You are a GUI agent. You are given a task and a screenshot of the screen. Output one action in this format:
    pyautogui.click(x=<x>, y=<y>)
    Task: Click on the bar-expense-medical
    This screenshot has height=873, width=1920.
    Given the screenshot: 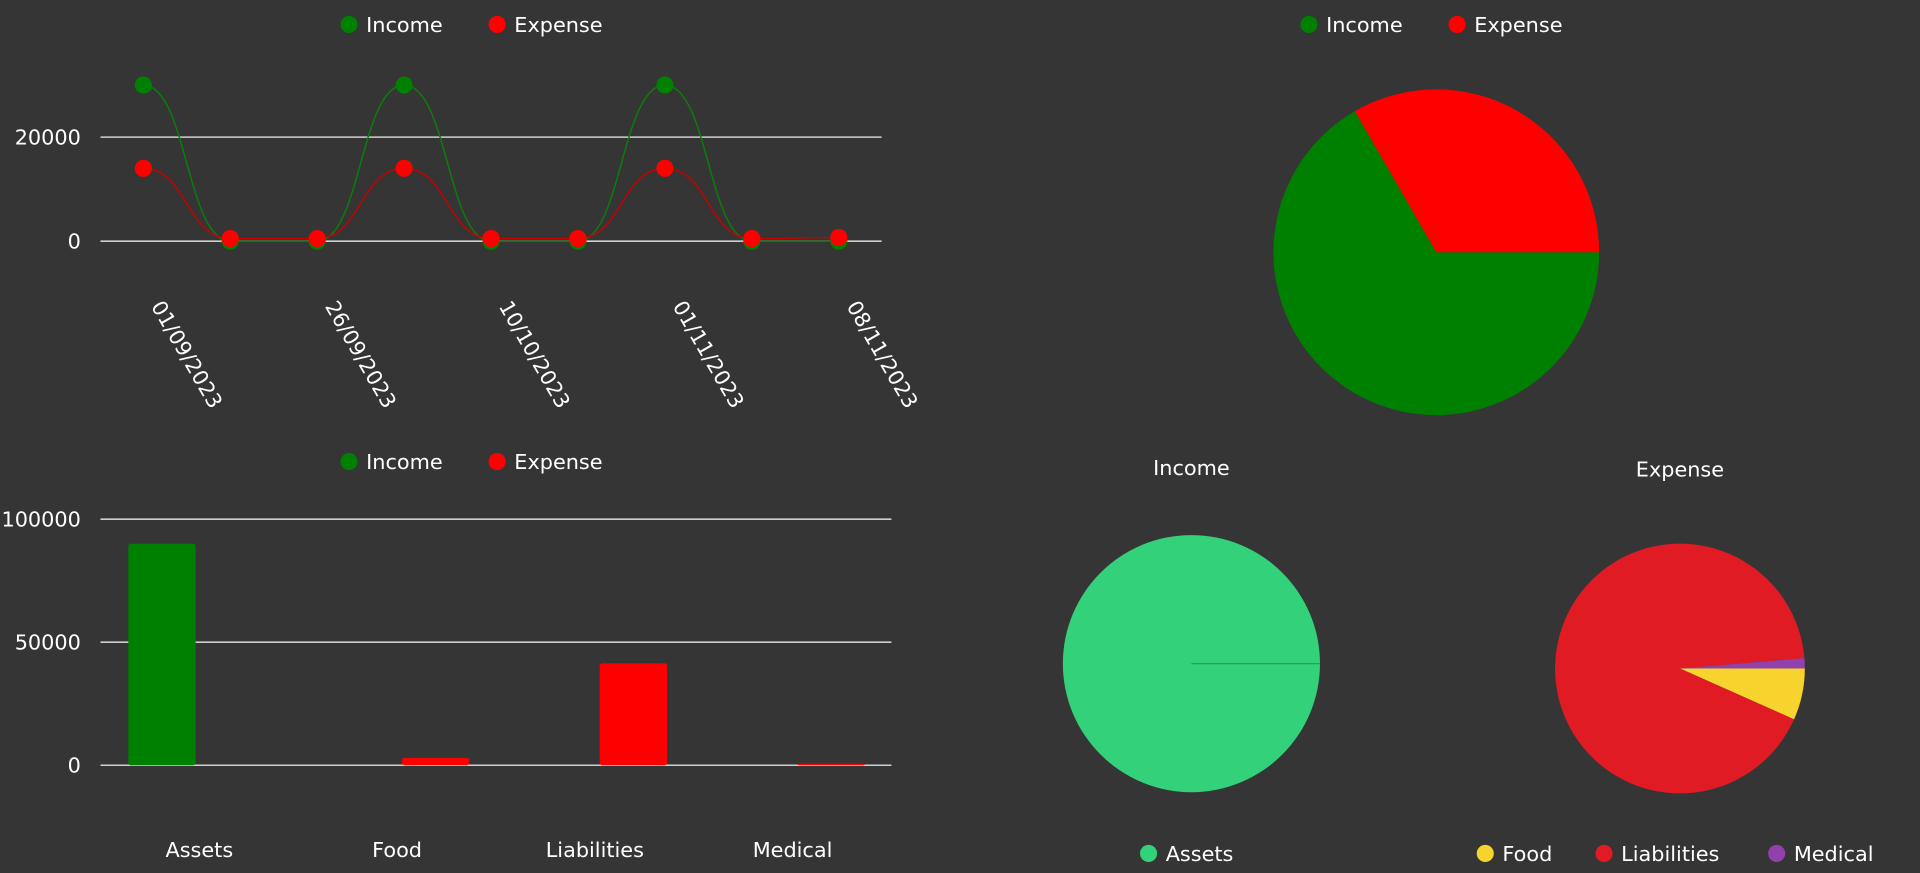 What is the action you would take?
    pyautogui.click(x=831, y=764)
    